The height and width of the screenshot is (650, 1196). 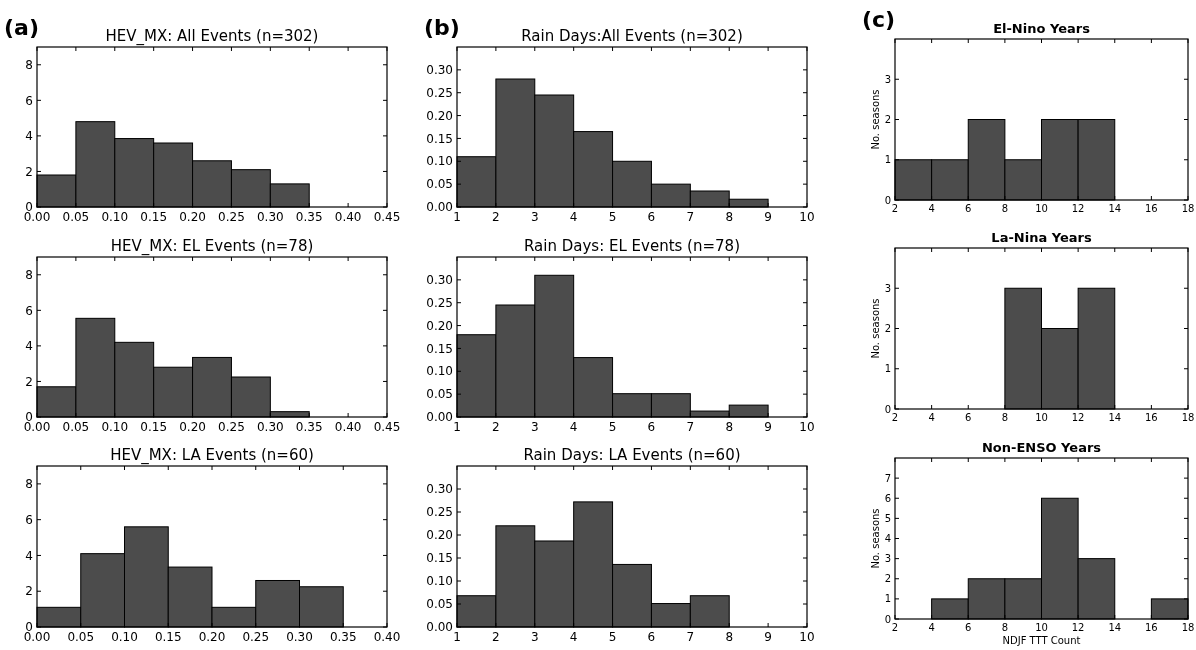 What do you see at coordinates (154, 217) in the screenshot?
I see `x-tick-label: 0.15` at bounding box center [154, 217].